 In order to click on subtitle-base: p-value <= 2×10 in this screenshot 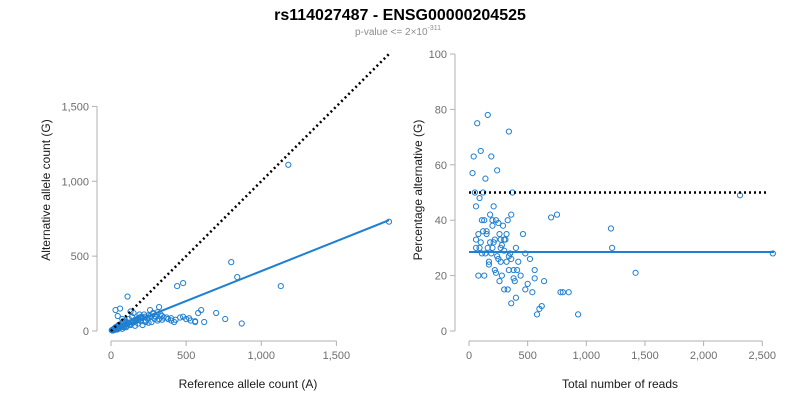, I will do `click(391, 32)`.